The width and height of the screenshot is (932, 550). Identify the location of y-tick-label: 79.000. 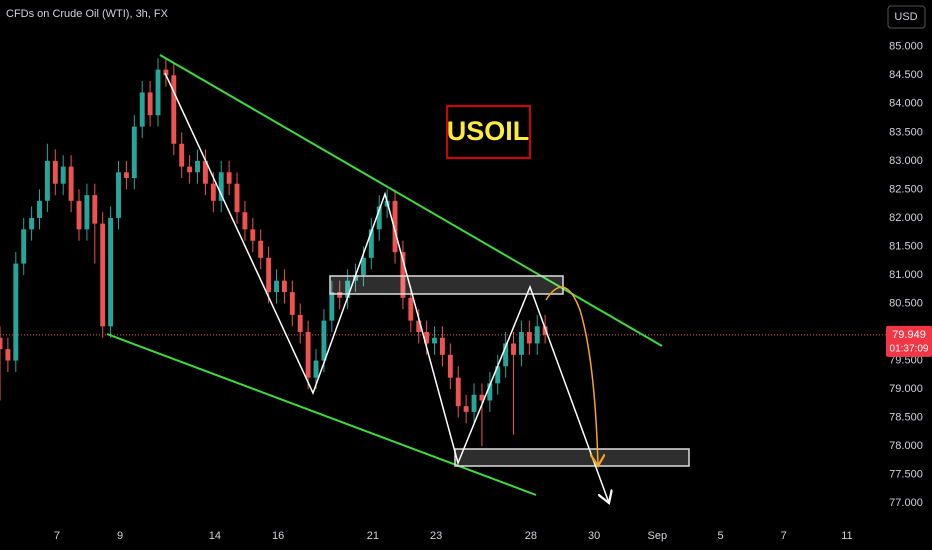
(906, 389).